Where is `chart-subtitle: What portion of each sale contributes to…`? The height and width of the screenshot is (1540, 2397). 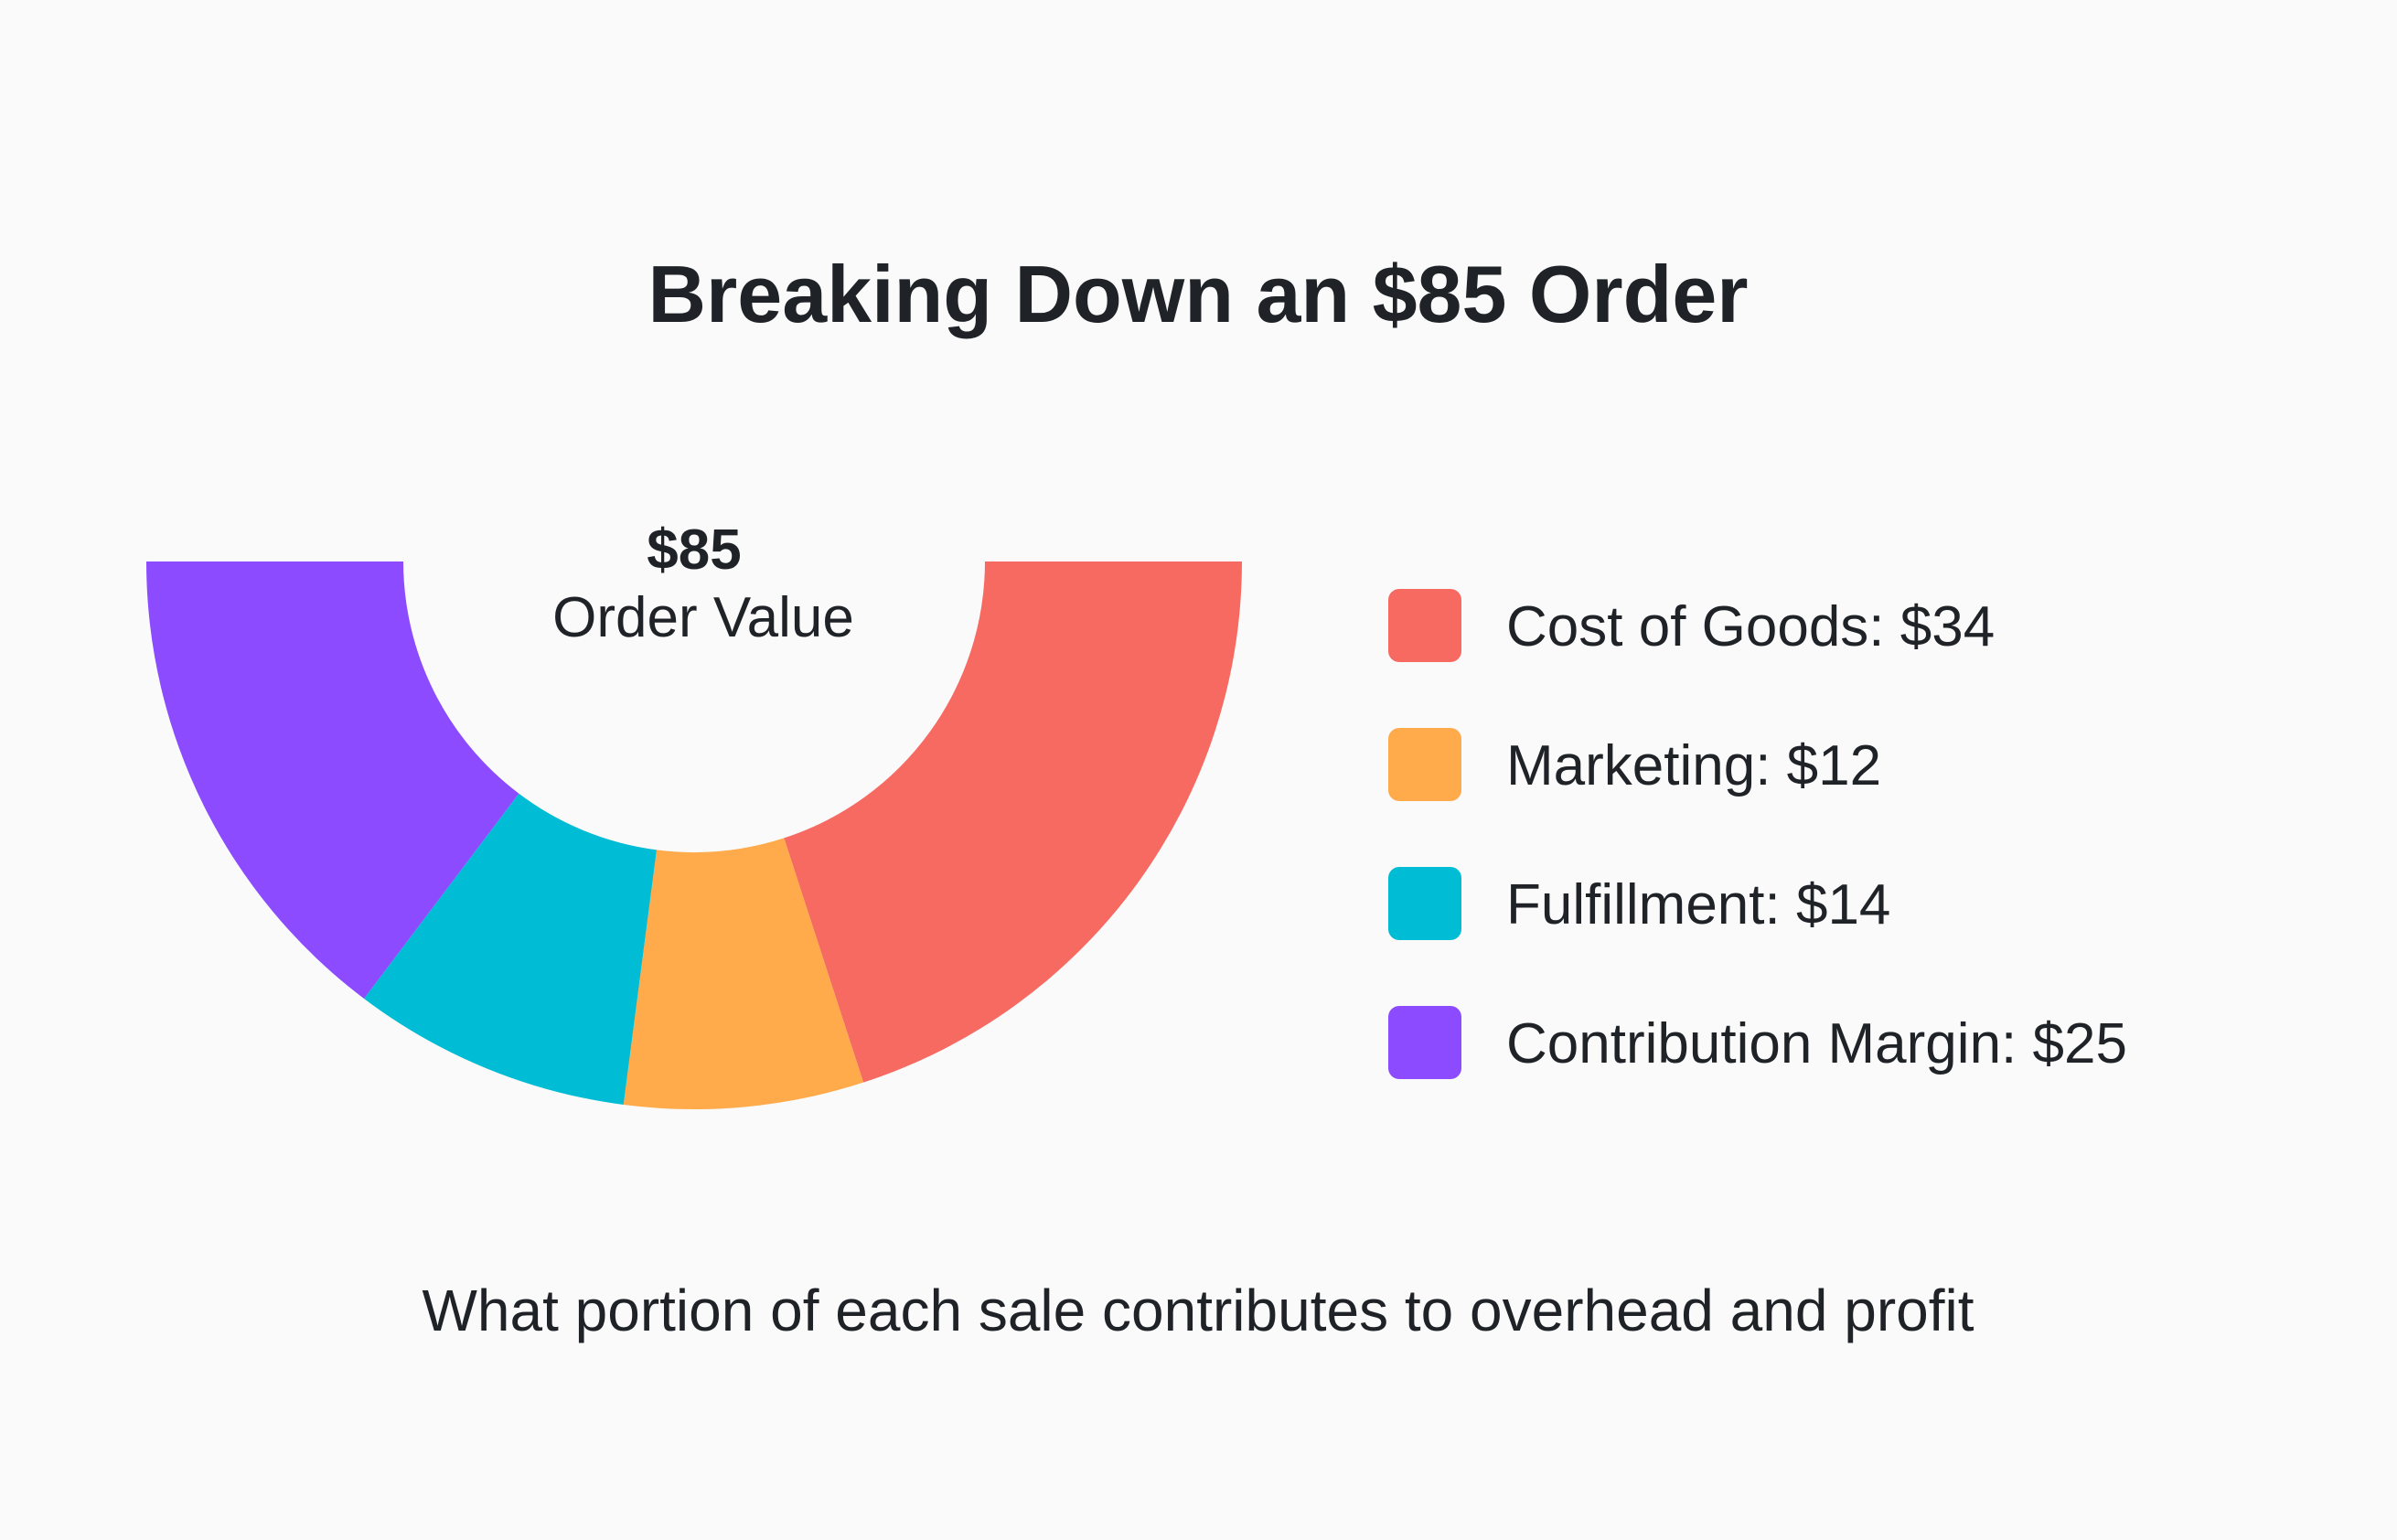
chart-subtitle: What portion of each sale contributes to… is located at coordinates (1198, 1310).